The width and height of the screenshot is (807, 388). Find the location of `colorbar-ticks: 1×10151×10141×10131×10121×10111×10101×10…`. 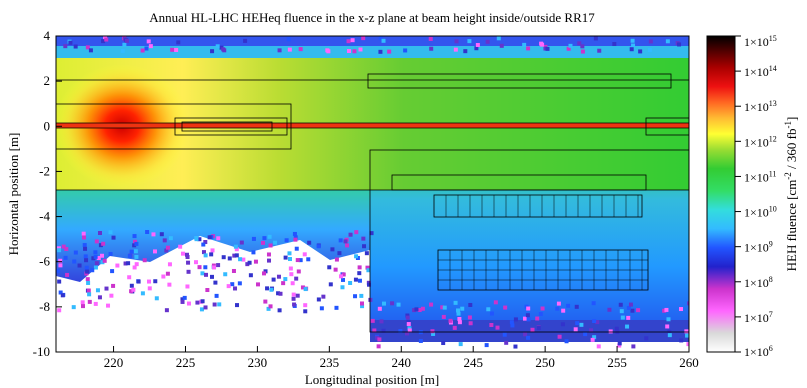

colorbar-ticks: 1×10151×10141×10131×10121×10111×10101×10… is located at coordinates (756, 196).